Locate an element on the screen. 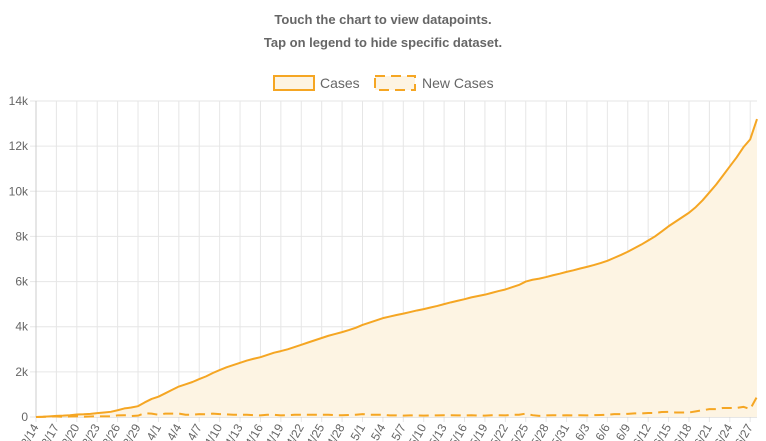 This screenshot has height=441, width=766. legend-item-new-cases: New Cases is located at coordinates (434, 83).